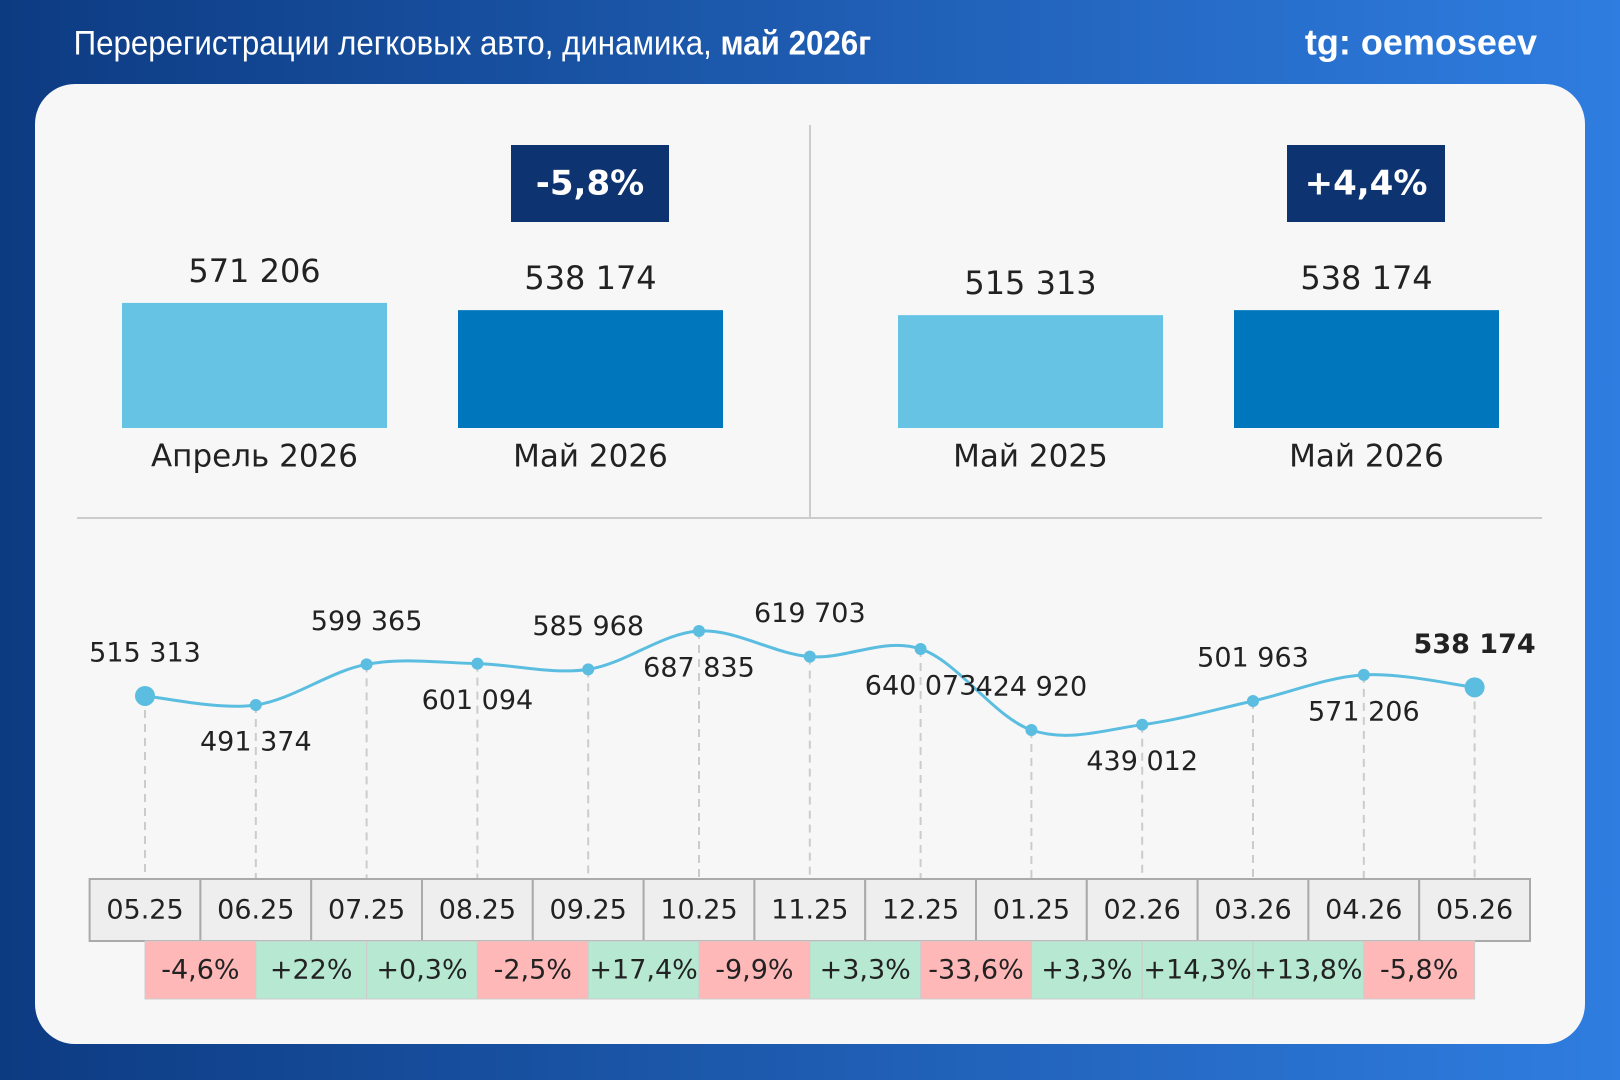  I want to click on value-label: 599 365, so click(367, 621).